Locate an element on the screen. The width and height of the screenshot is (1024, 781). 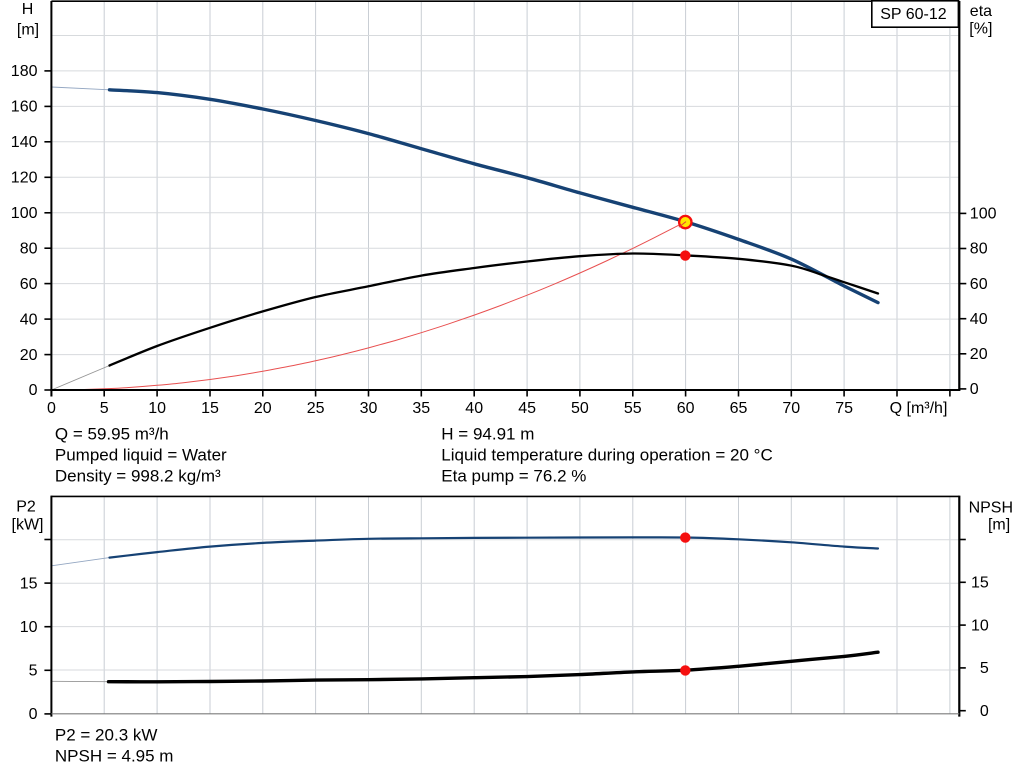
svg-text: 65 is located at coordinates (739, 408).